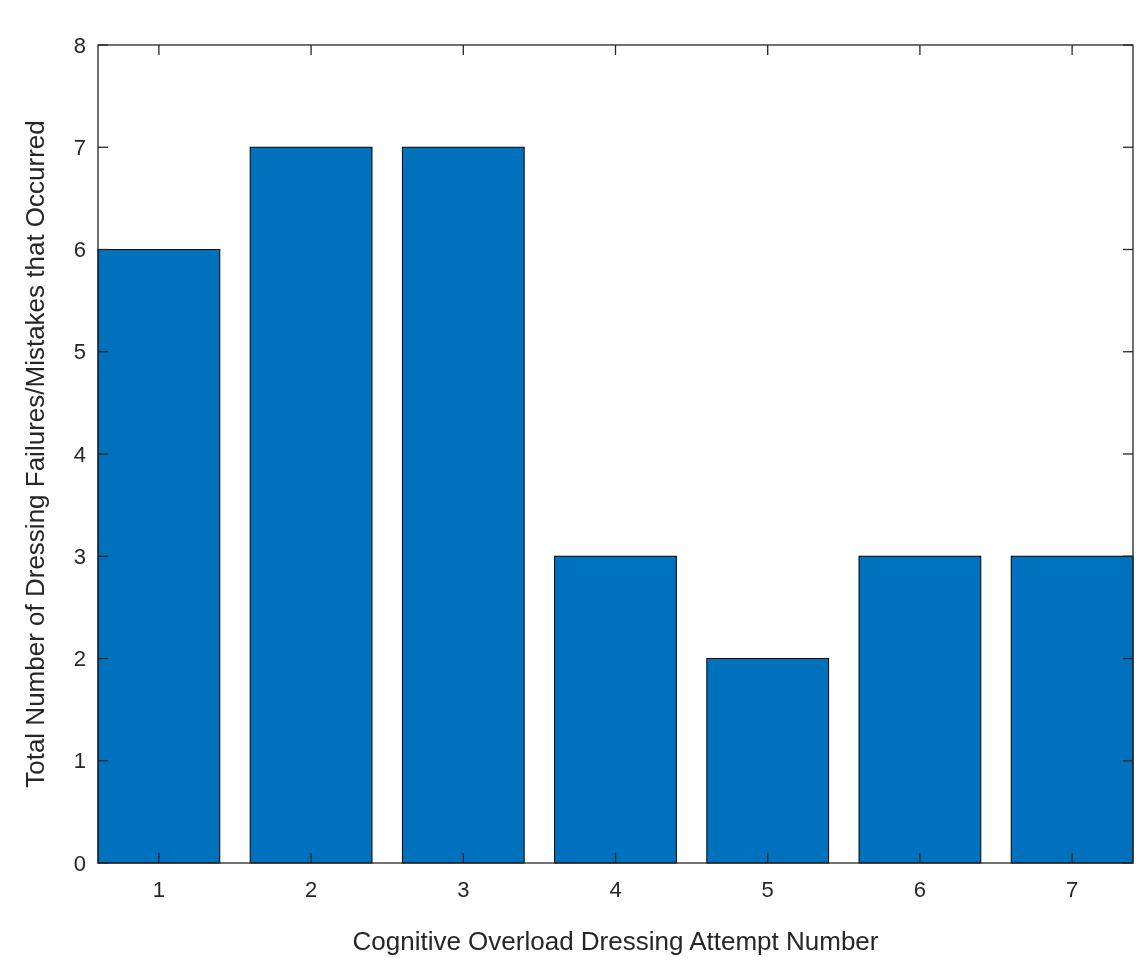 The width and height of the screenshot is (1146, 961). I want to click on y-axis-title: Total Number of Dressing Failures/Mistakes that Occurred, so click(35, 454).